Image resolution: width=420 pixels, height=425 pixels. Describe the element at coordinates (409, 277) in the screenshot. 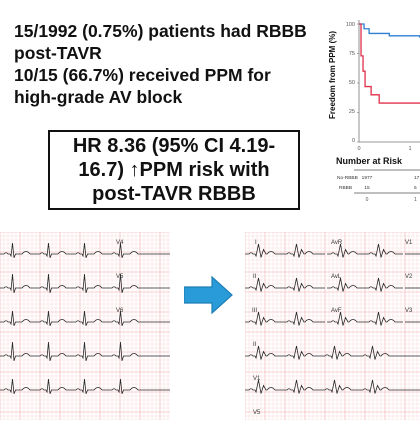

I see `ecg-lead-label-v2: V2` at that location.